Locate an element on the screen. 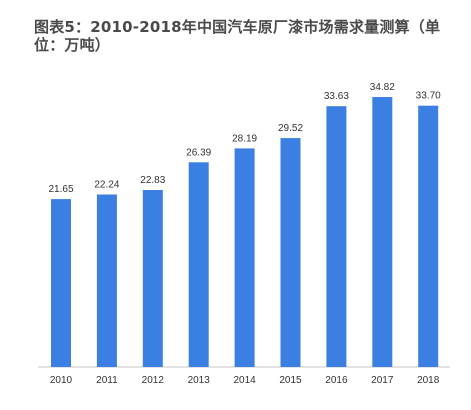 The height and width of the screenshot is (410, 471). x-tick-label-2011: 2011 is located at coordinates (107, 380).